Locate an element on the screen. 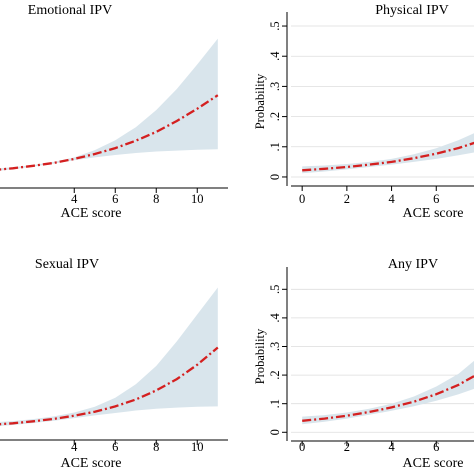 The image size is (474, 474). panel-title: Physical IPV is located at coordinates (412, 10).